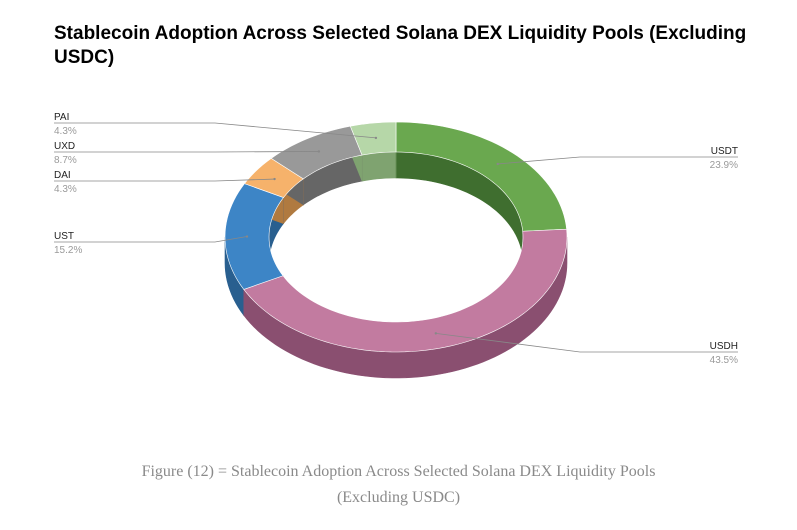 This screenshot has width=797, height=530. Describe the element at coordinates (65, 131) in the screenshot. I see `value-pai: 4.3%` at that location.